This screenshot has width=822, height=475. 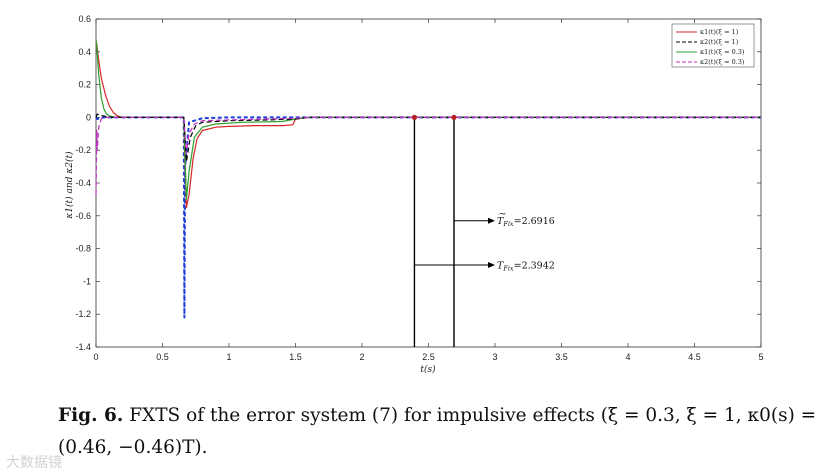 I want to click on legend-label: κ2(t)(ξ = 0.3), so click(x=722, y=62).